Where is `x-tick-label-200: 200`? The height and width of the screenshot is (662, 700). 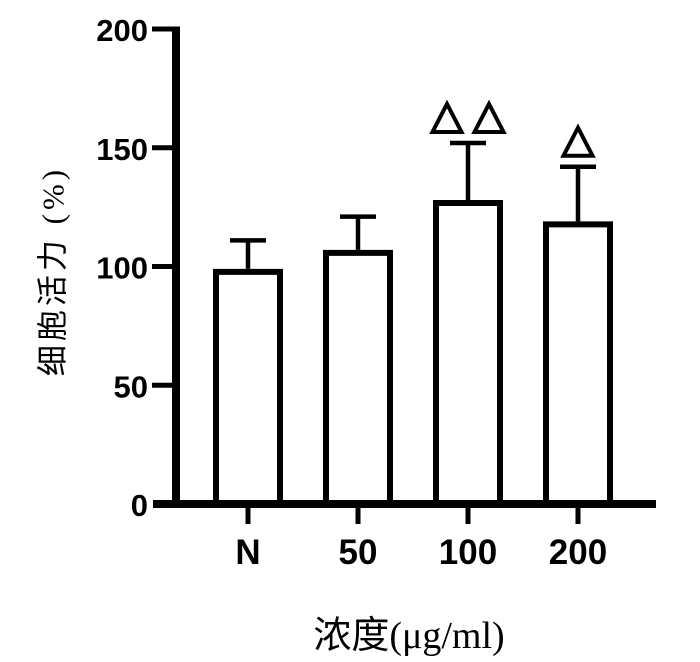
x-tick-label-200: 200 is located at coordinates (578, 552).